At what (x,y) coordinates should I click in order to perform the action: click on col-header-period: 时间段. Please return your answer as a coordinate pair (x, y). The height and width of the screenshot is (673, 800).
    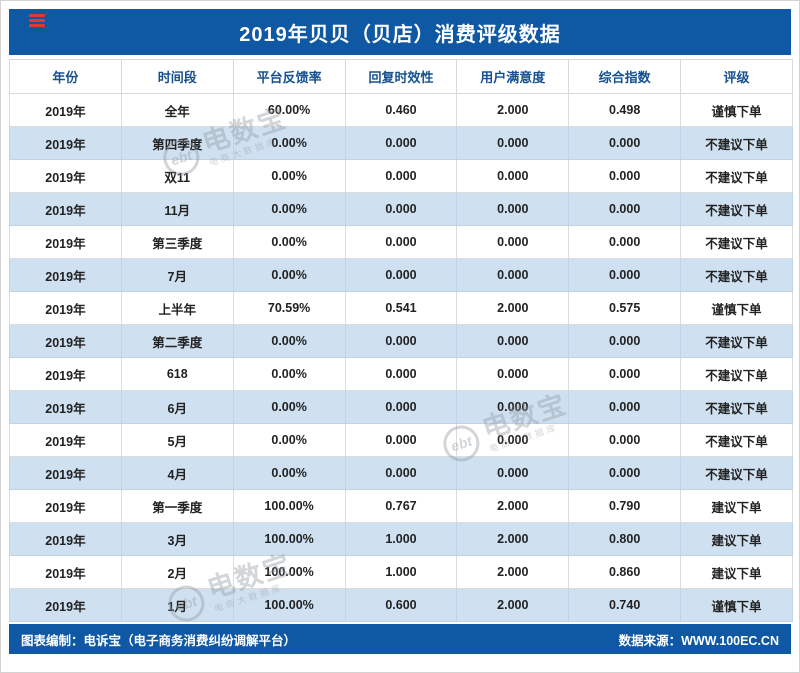
    Looking at the image, I should click on (177, 76).